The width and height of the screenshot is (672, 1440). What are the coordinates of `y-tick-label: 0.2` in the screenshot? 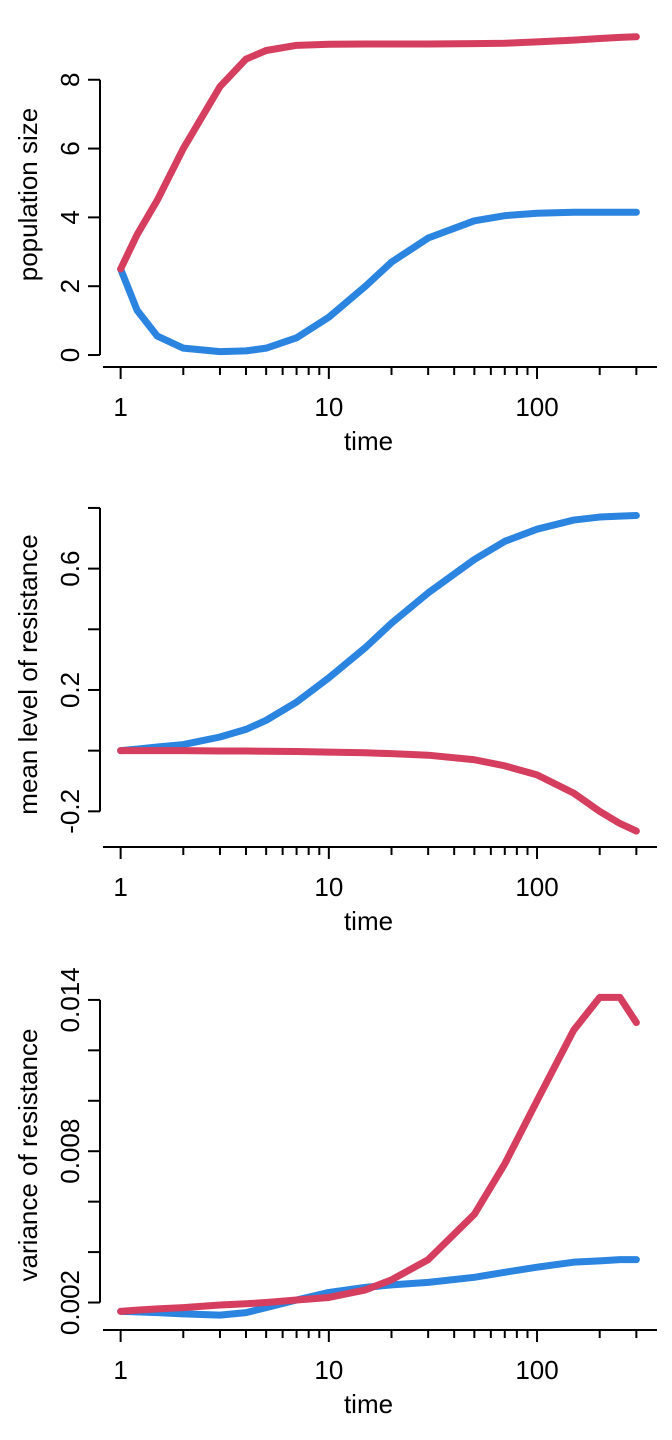 It's located at (70, 690).